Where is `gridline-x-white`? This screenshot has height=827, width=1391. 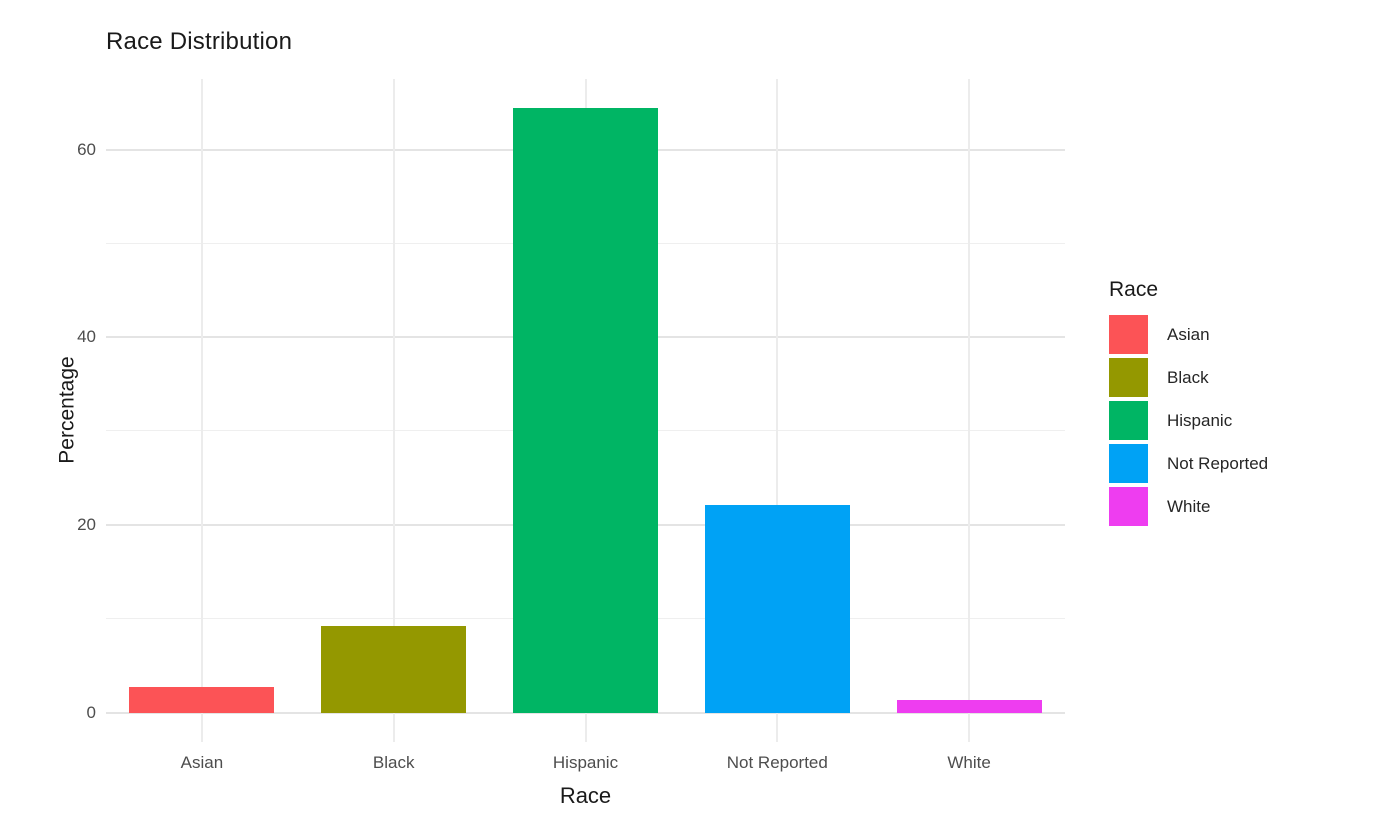 gridline-x-white is located at coordinates (969, 410).